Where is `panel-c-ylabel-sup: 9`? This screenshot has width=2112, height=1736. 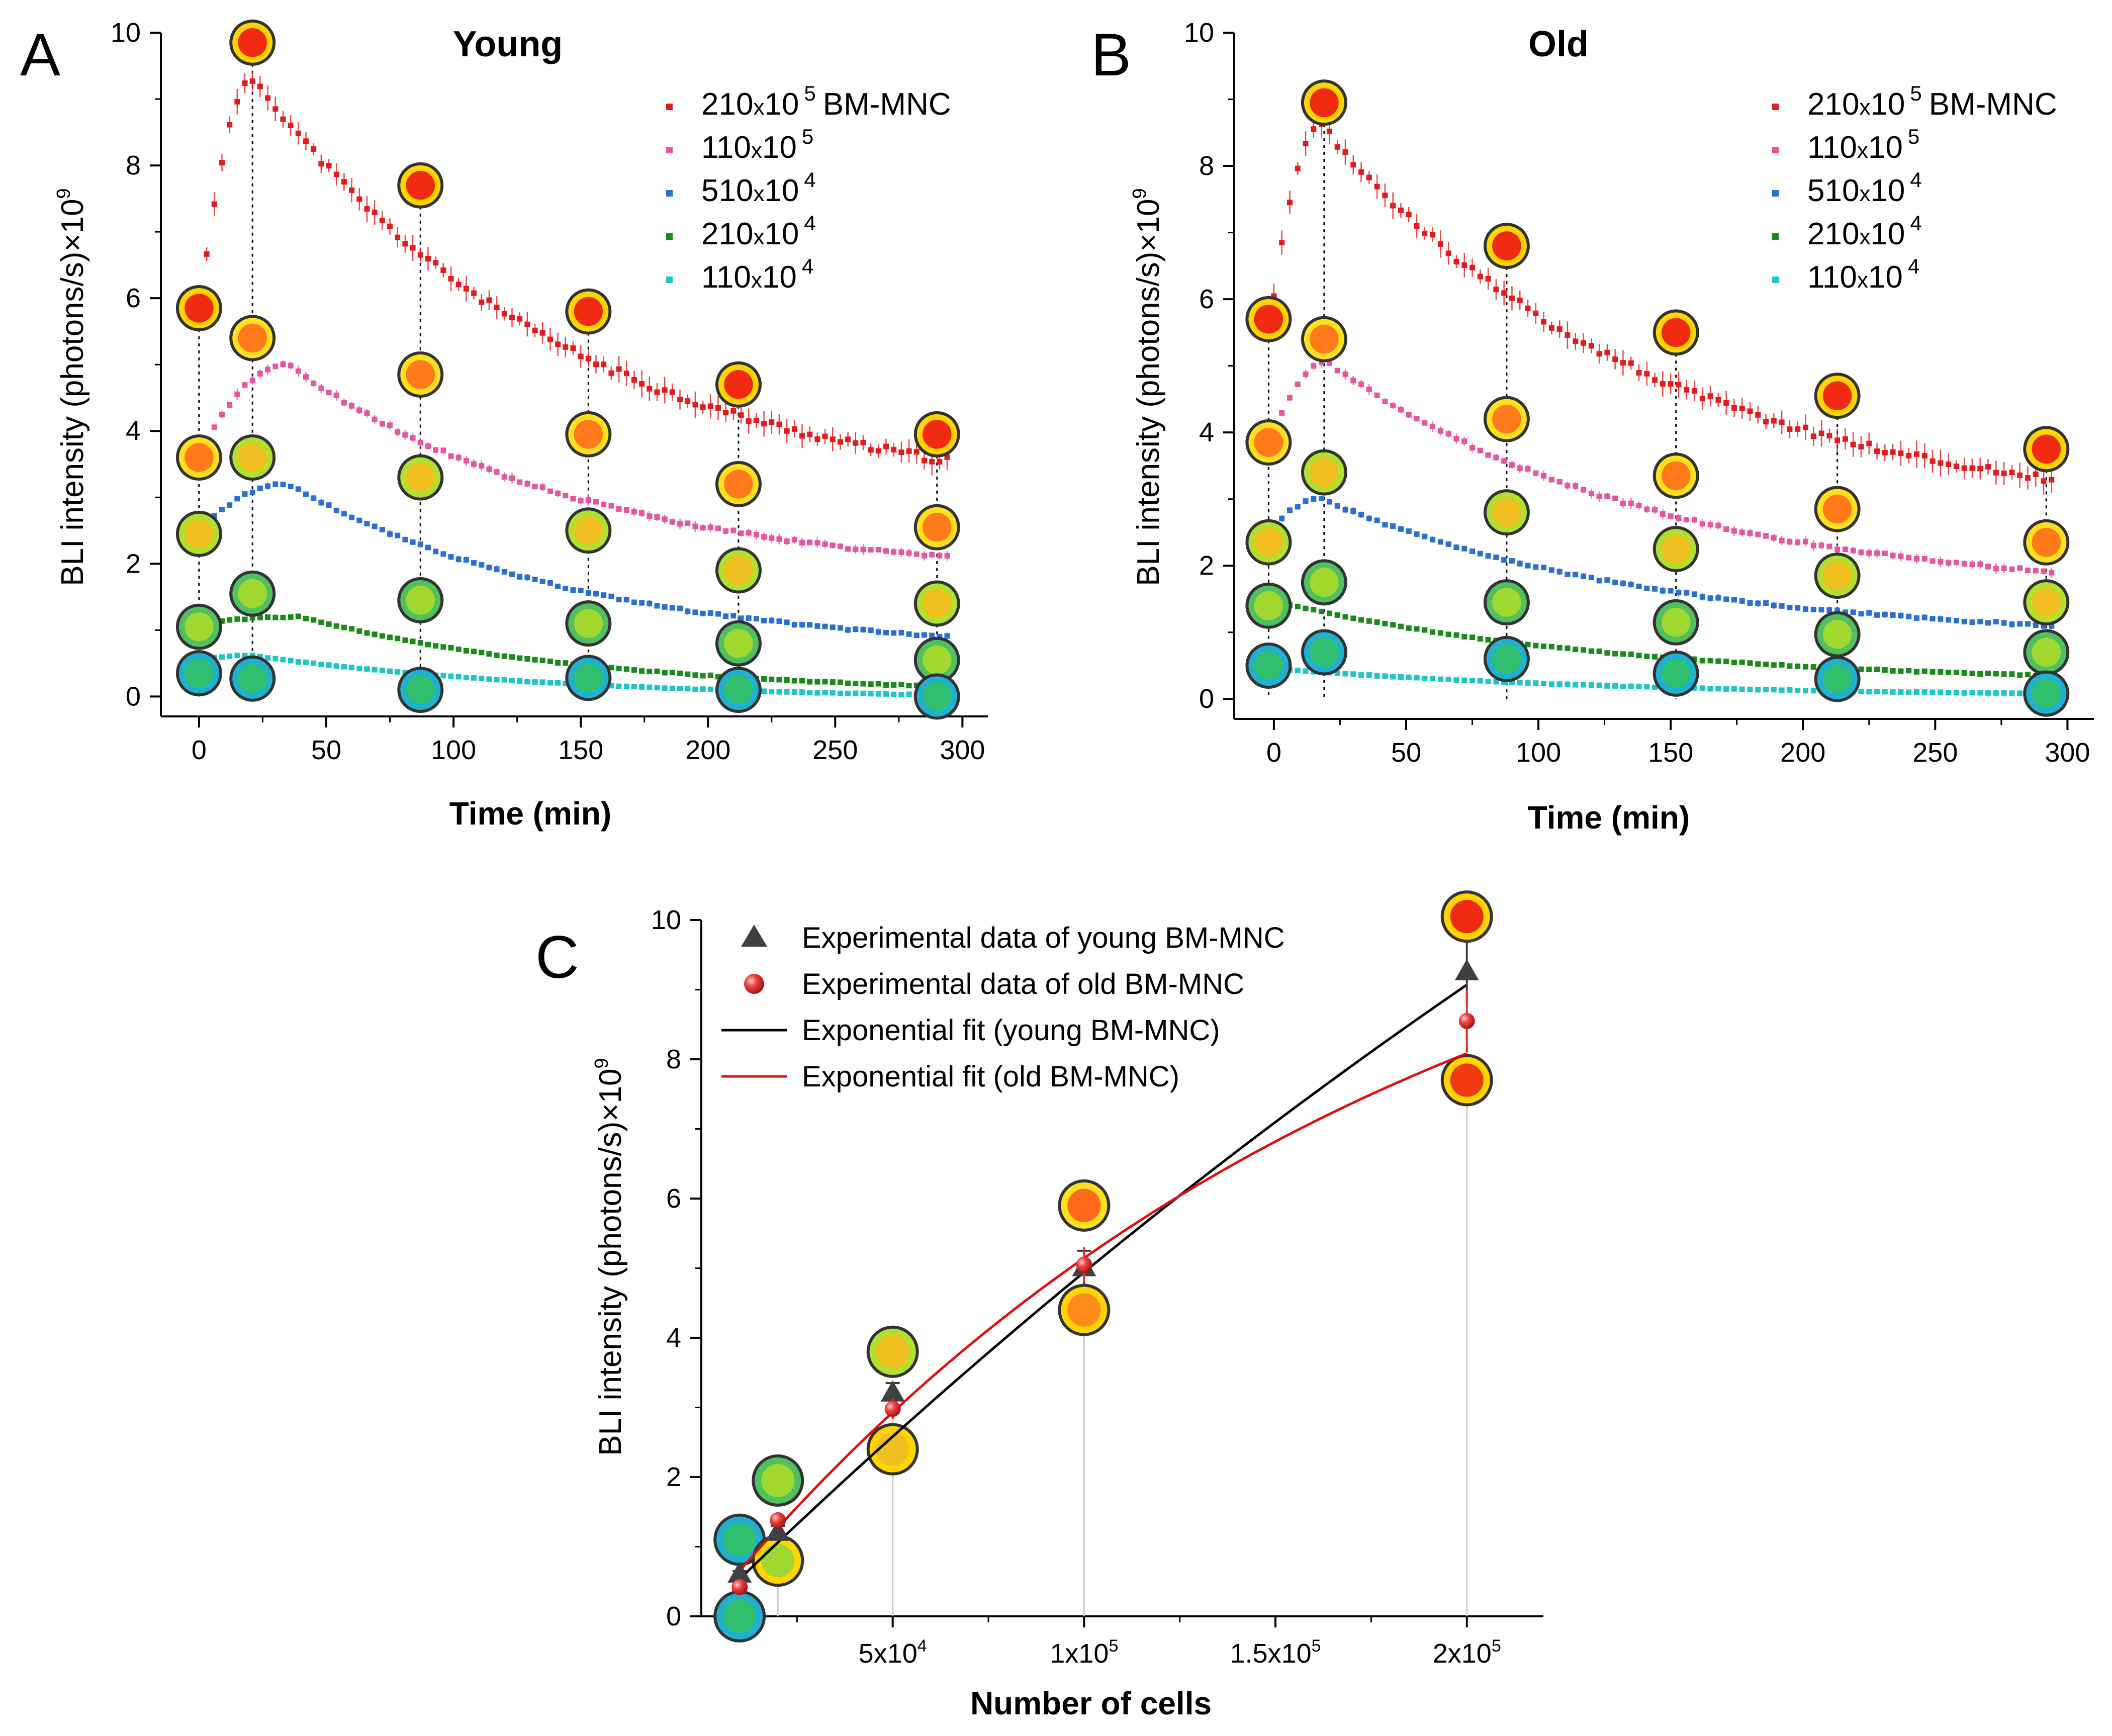 panel-c-ylabel-sup: 9 is located at coordinates (601, 1063).